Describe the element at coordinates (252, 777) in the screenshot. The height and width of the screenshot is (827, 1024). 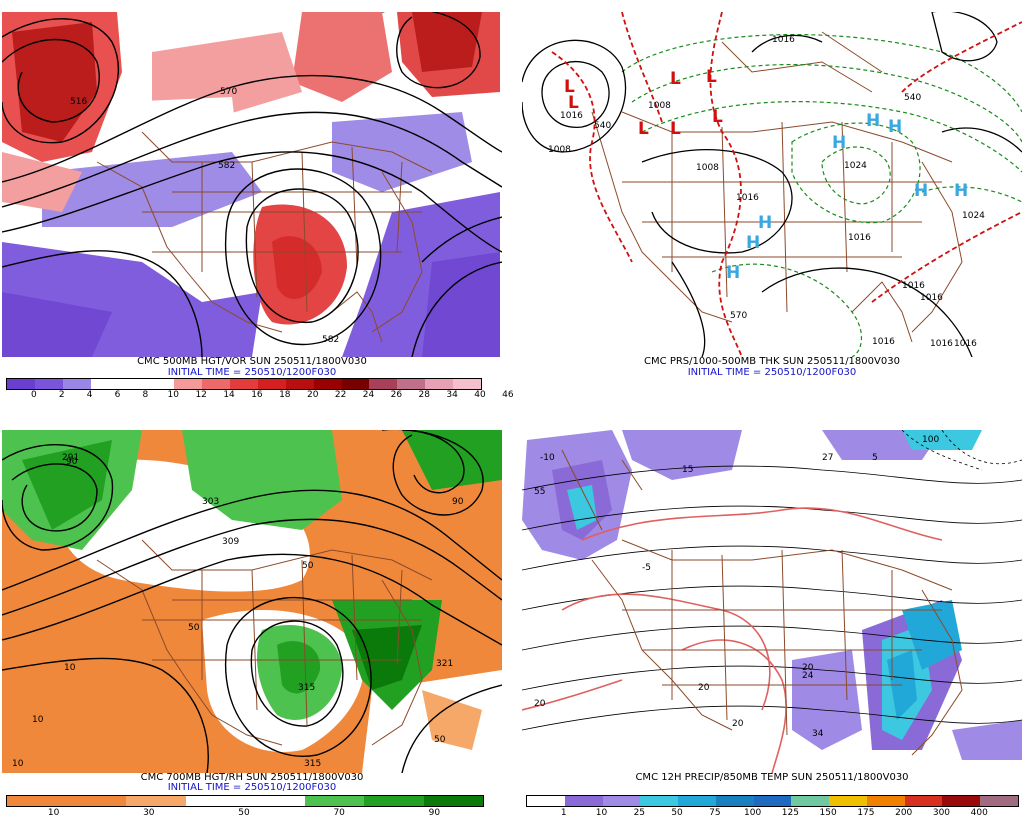
I see `panel-title: CMC 700MB HGT/RH SUN 250511/1800V030` at that location.